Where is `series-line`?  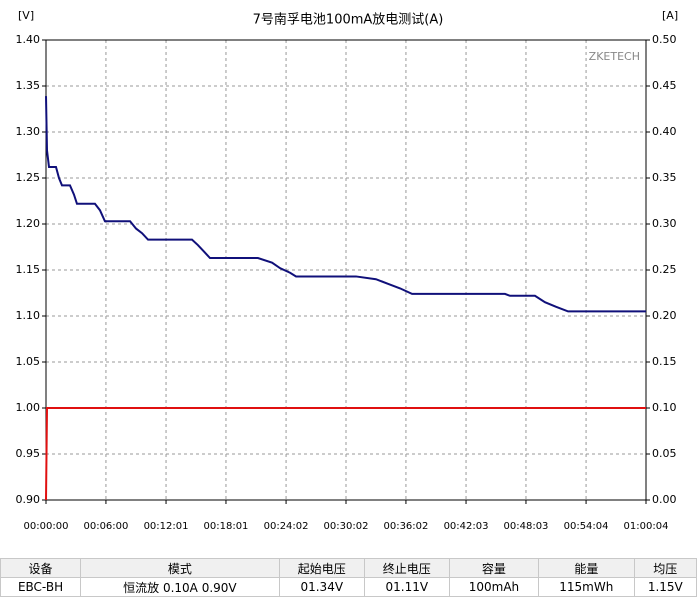 series-line is located at coordinates (345, 454).